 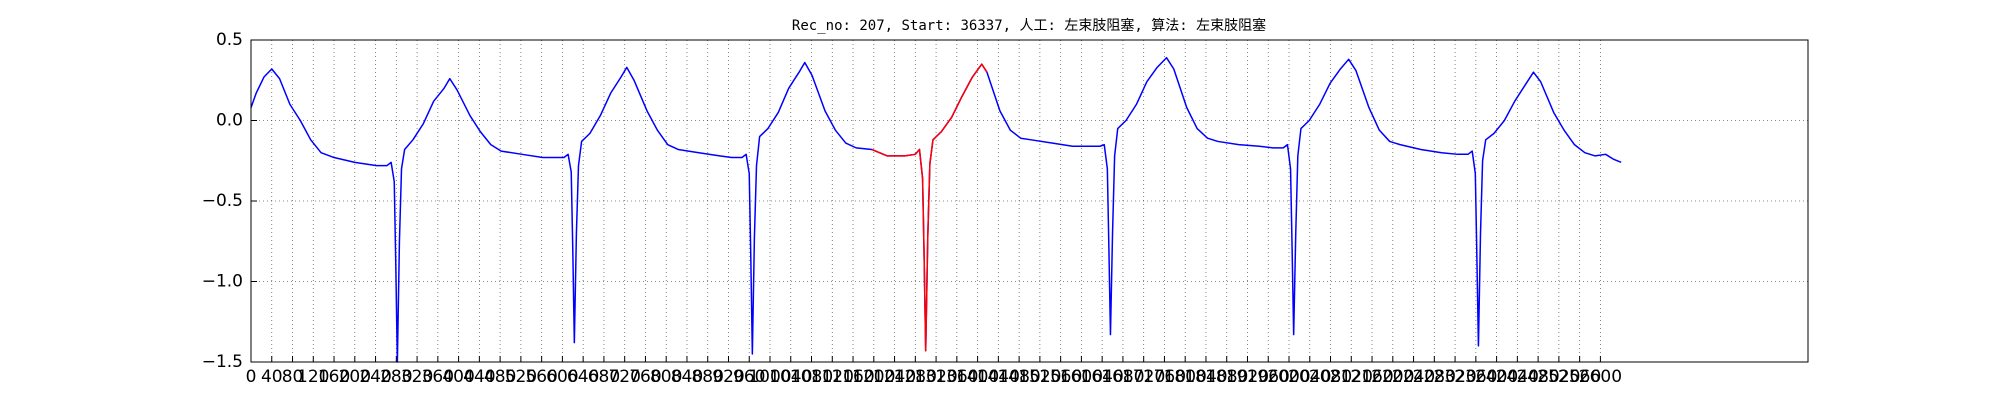 I want to click on x-tick-label: 2080, so click(x=1330, y=377).